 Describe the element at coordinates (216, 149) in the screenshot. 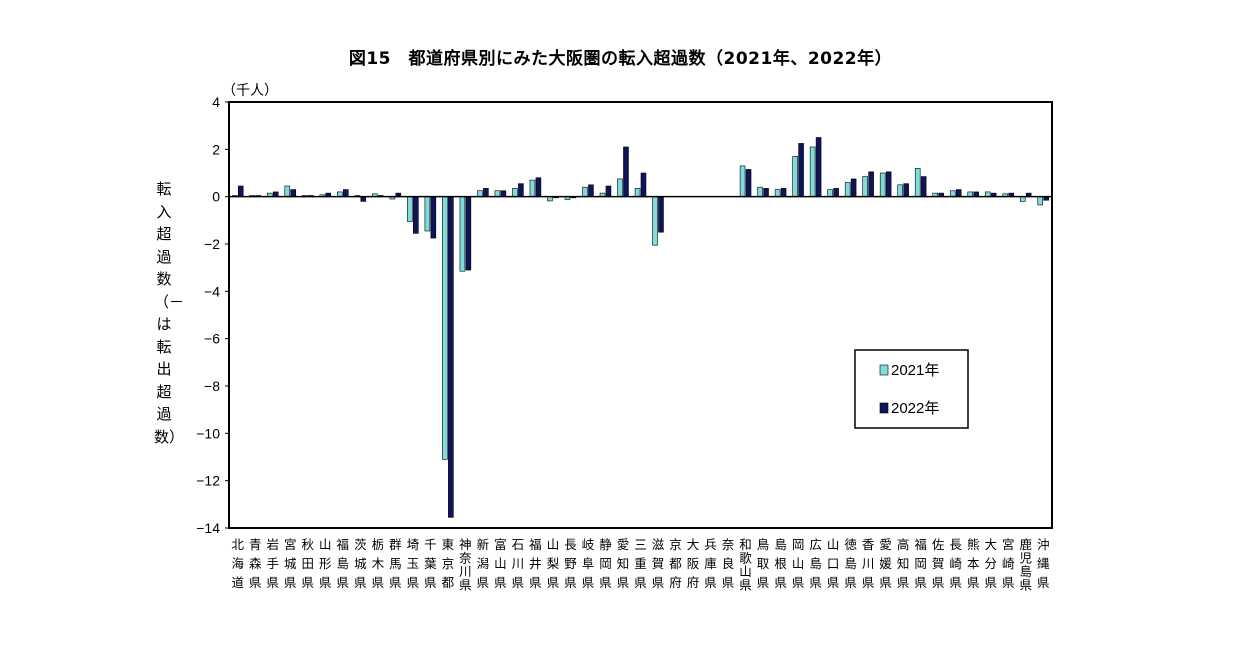

I see `y-tick-label: 2` at that location.